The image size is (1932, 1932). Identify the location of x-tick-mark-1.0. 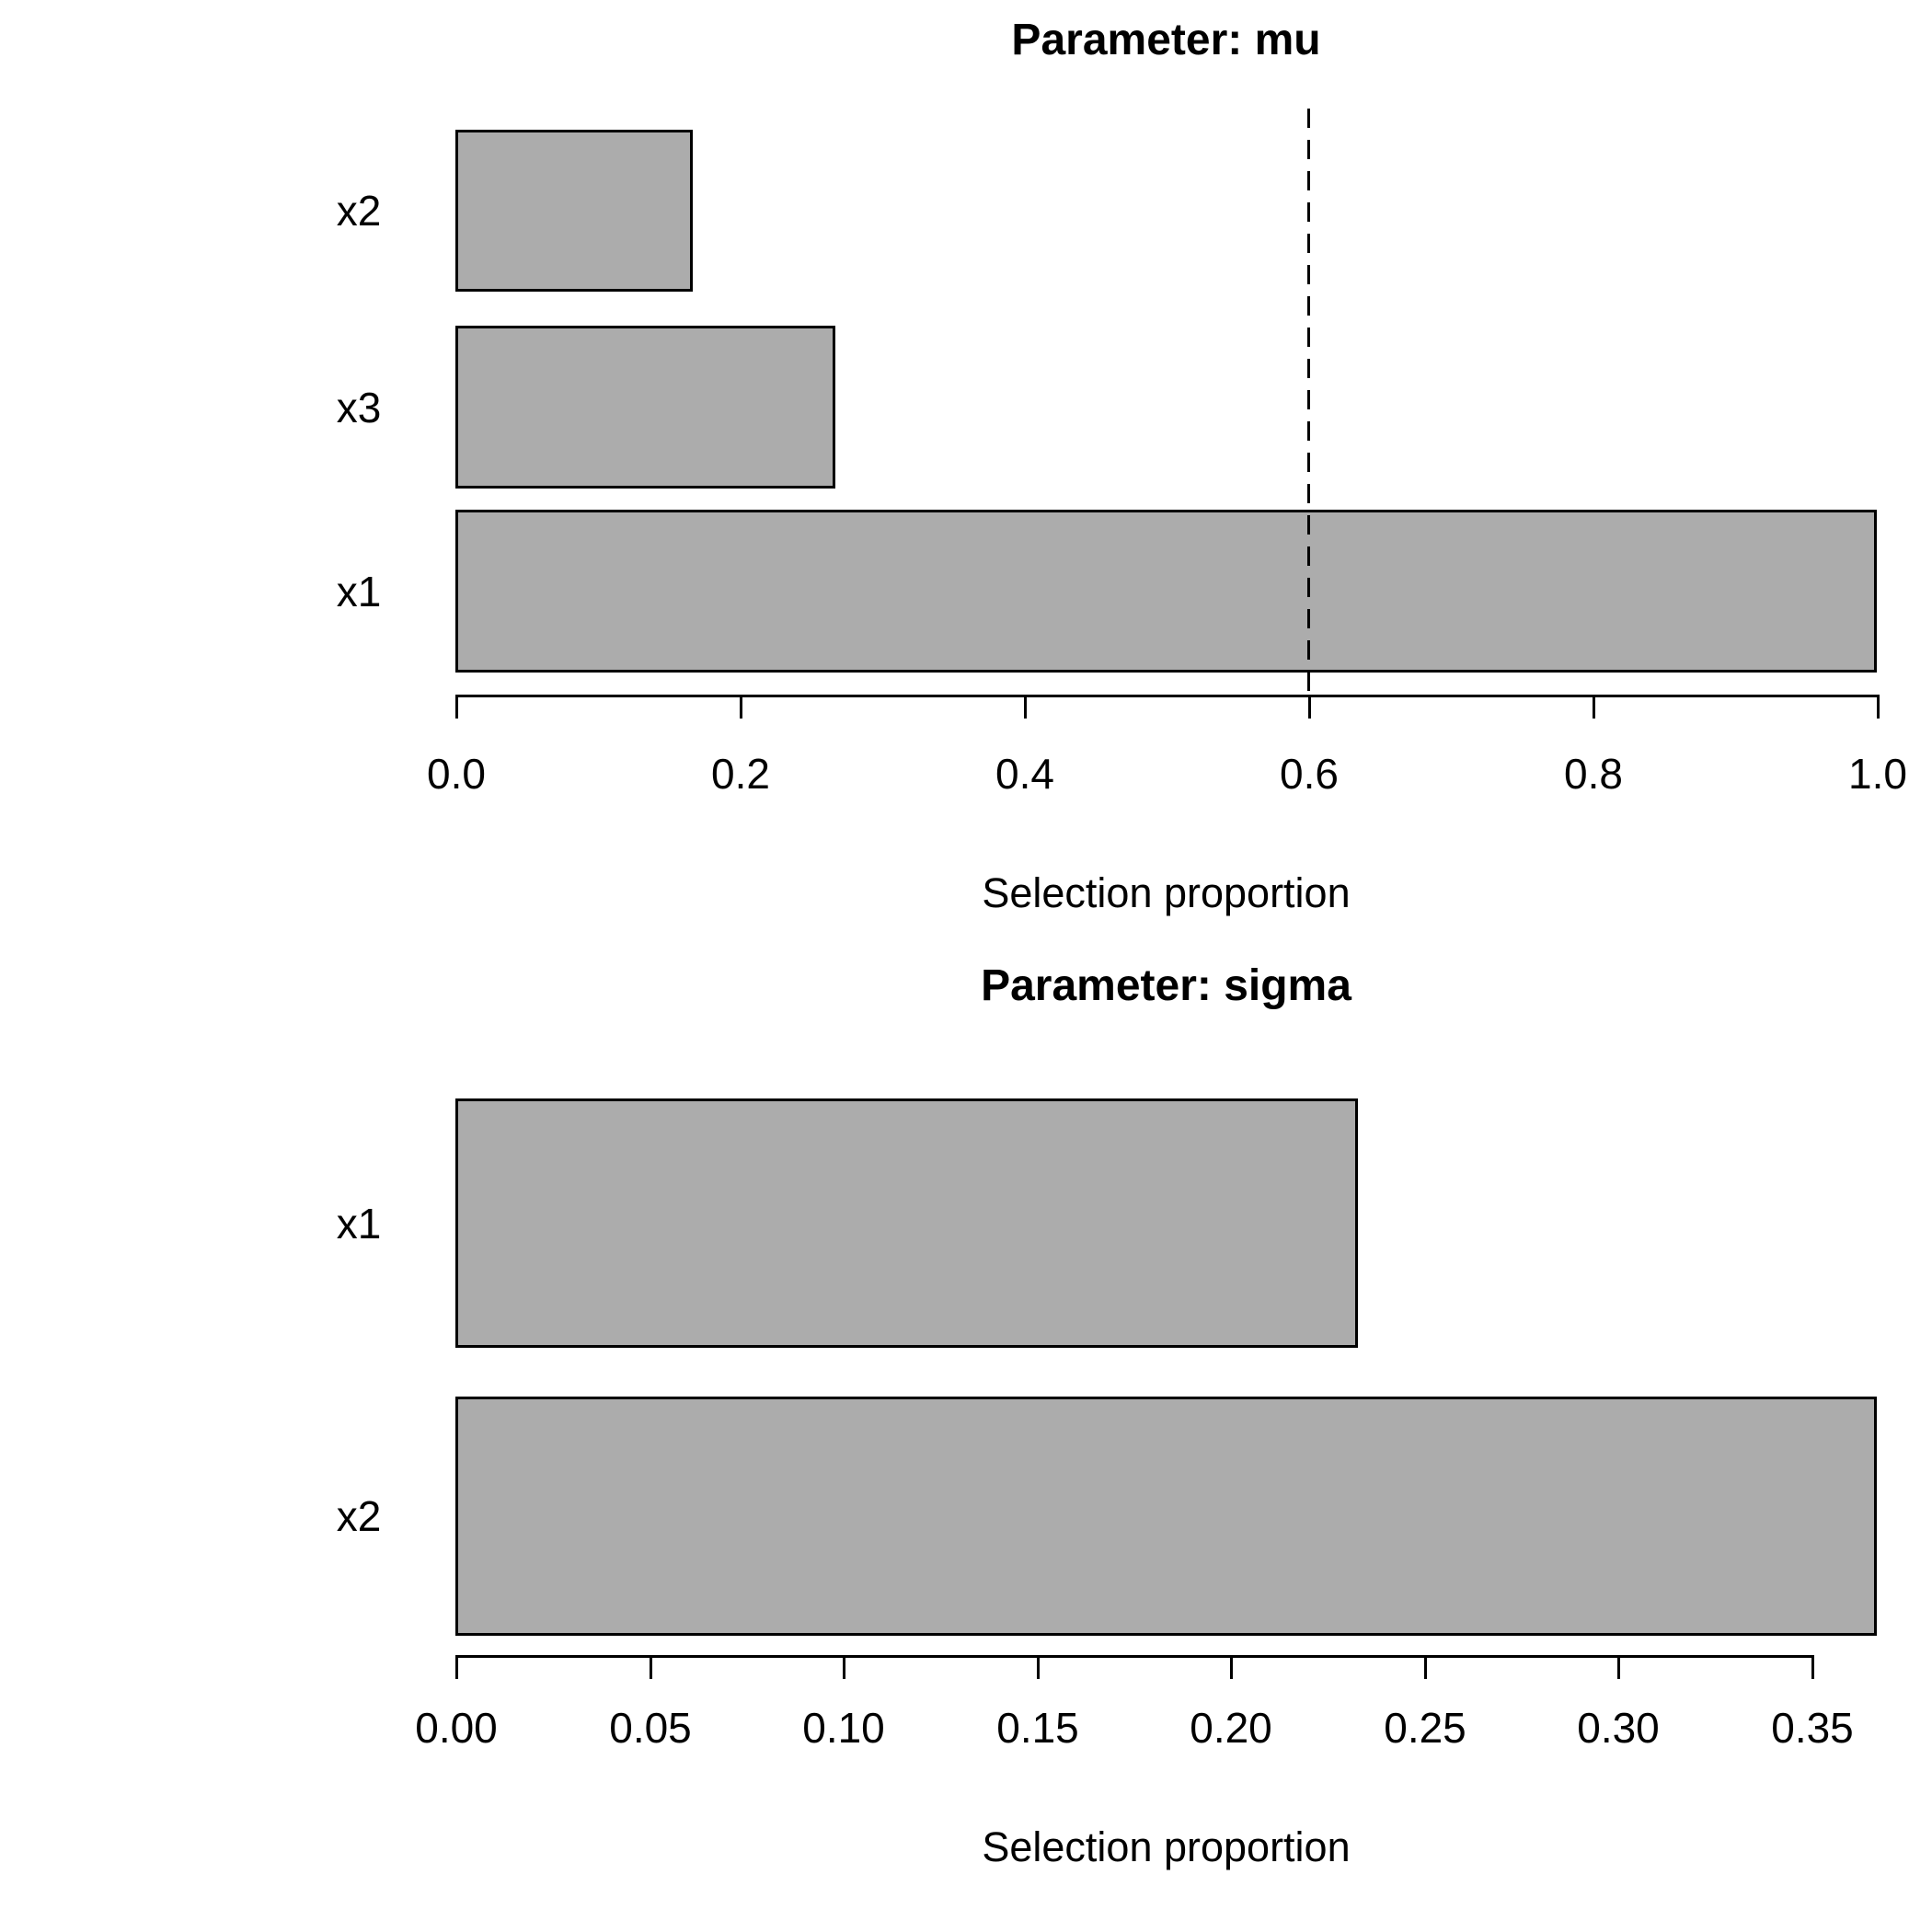
(1878, 708).